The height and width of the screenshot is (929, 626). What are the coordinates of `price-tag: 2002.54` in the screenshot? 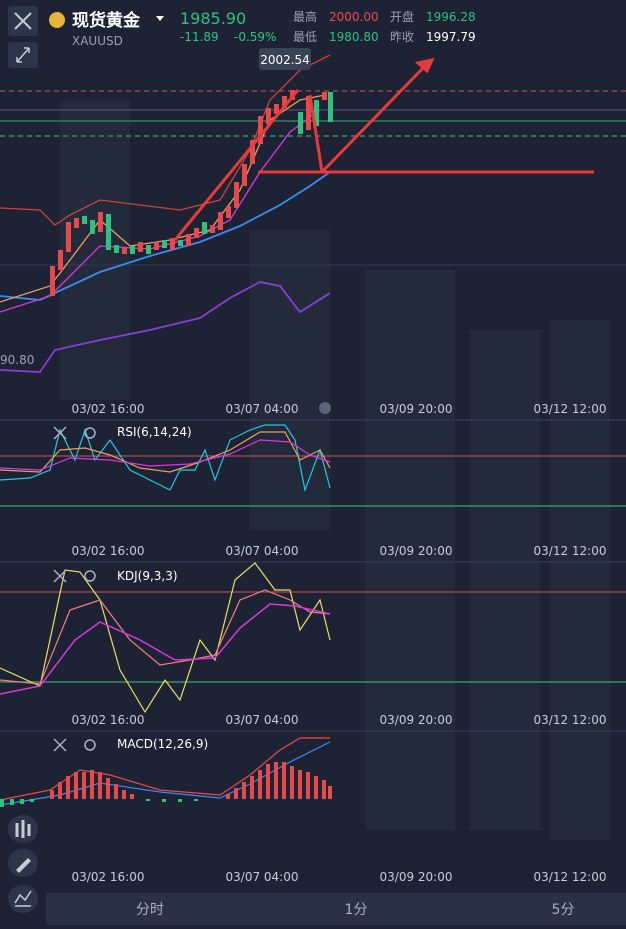 It's located at (285, 60).